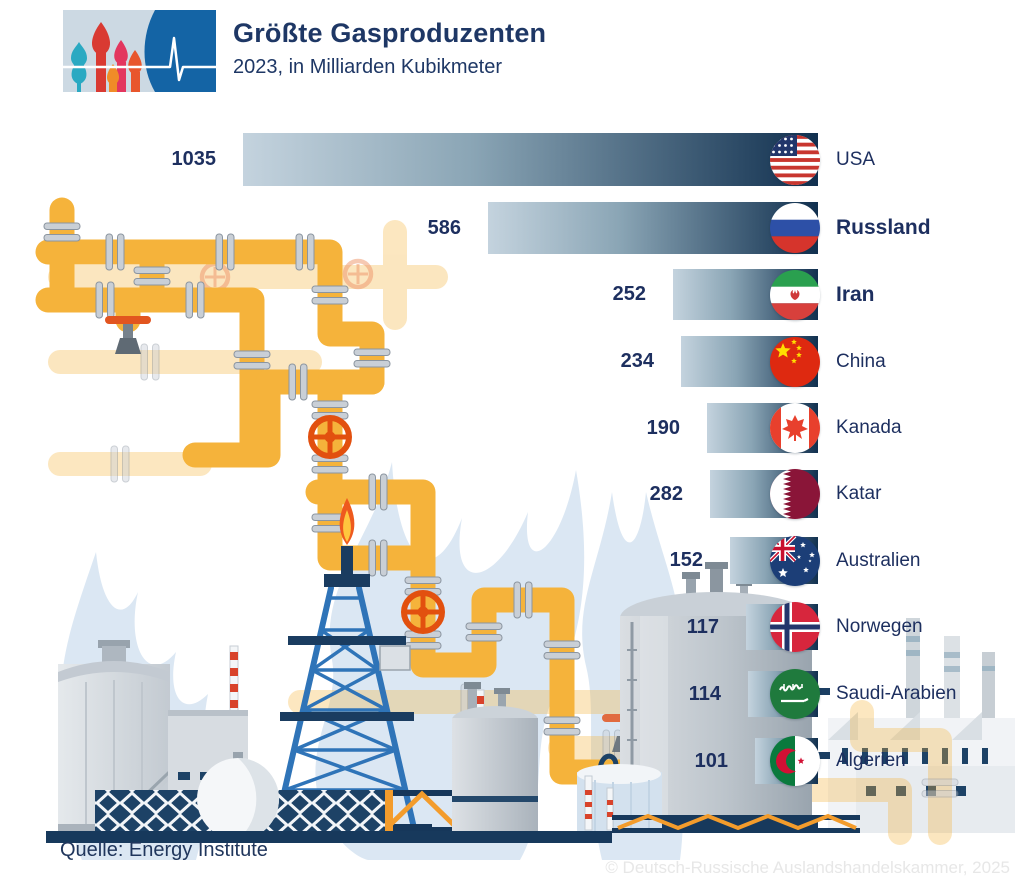  What do you see at coordinates (390, 33) in the screenshot?
I see `page-title: Größte Gasproduzenten` at bounding box center [390, 33].